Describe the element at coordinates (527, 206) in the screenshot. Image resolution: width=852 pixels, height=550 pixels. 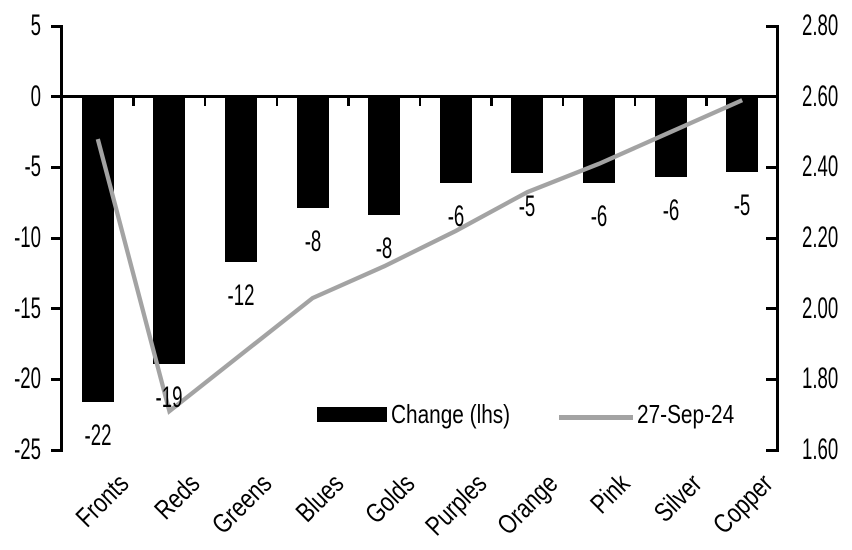
I see `bar-data-label-orange: -5` at that location.